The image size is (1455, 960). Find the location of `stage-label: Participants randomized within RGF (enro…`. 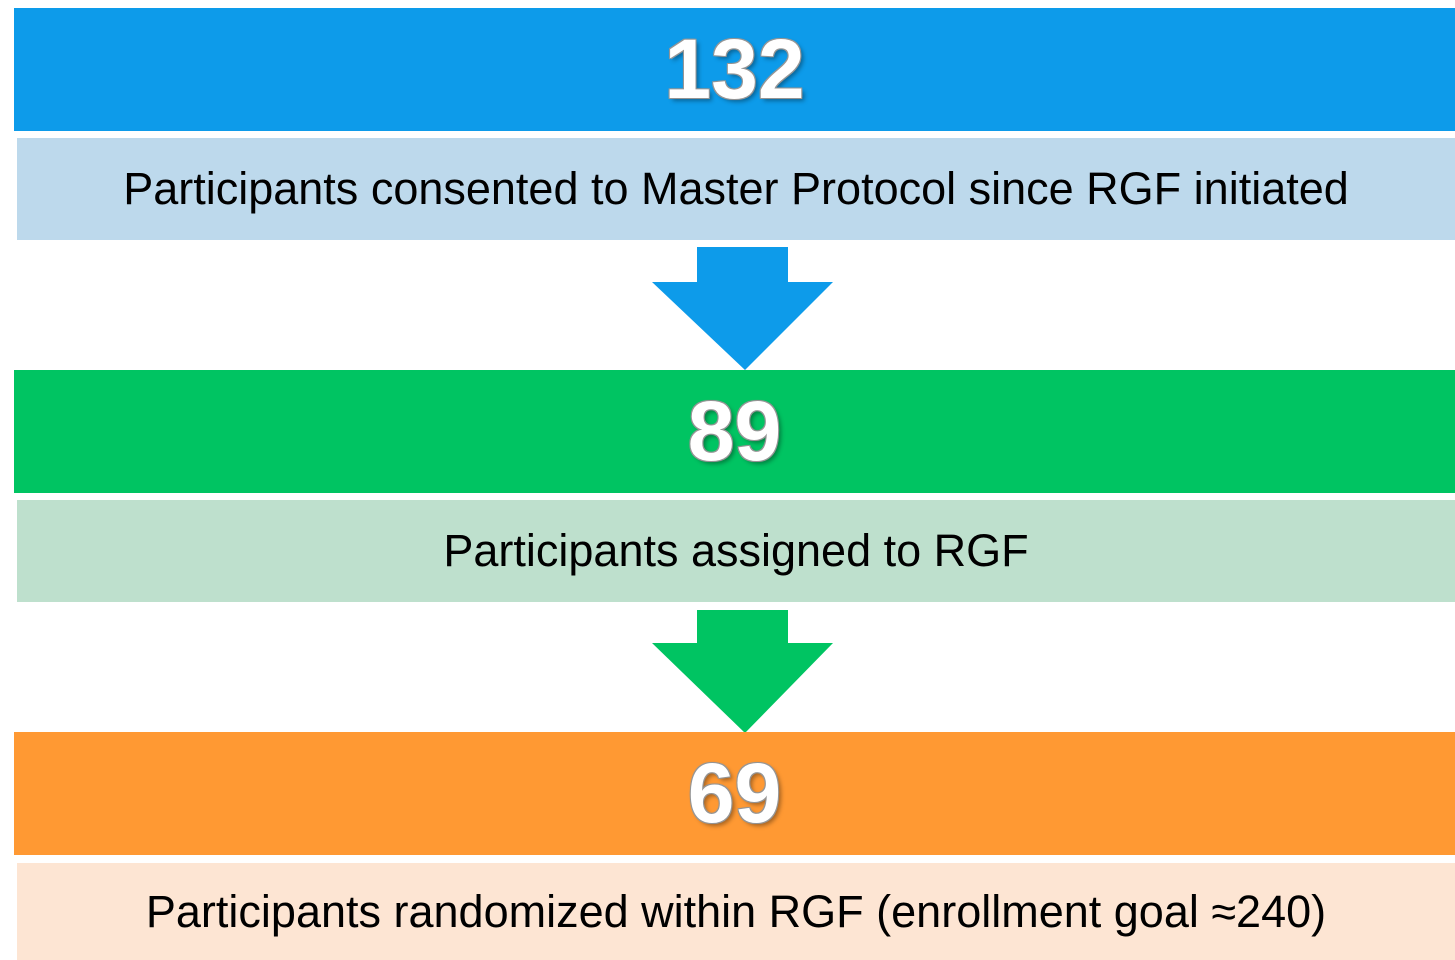

stage-label: Participants randomized within RGF (enro… is located at coordinates (736, 911).